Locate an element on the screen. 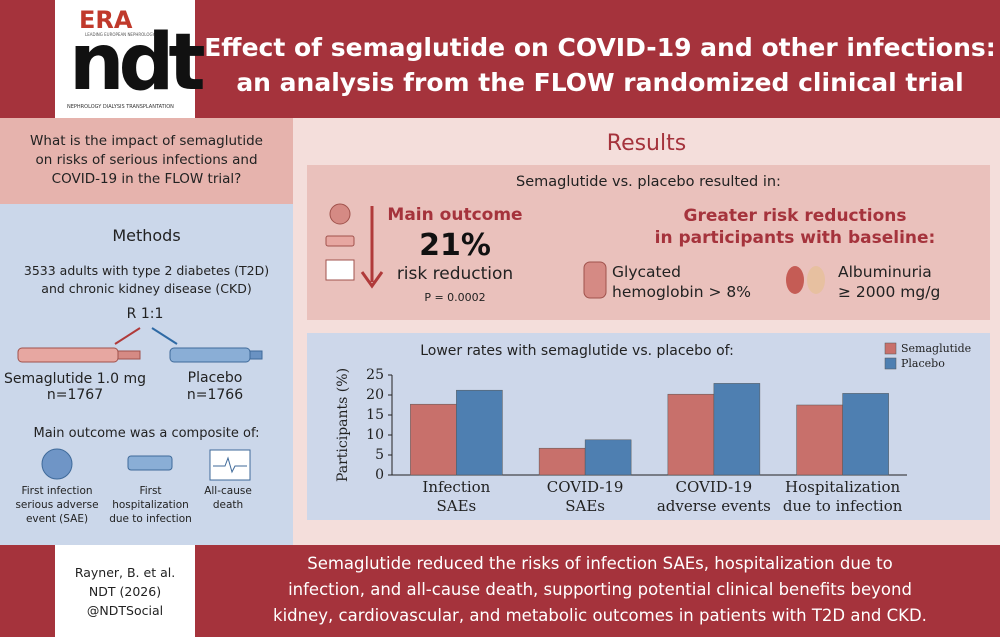  main-outcome-label: Main outcome is located at coordinates (455, 215).